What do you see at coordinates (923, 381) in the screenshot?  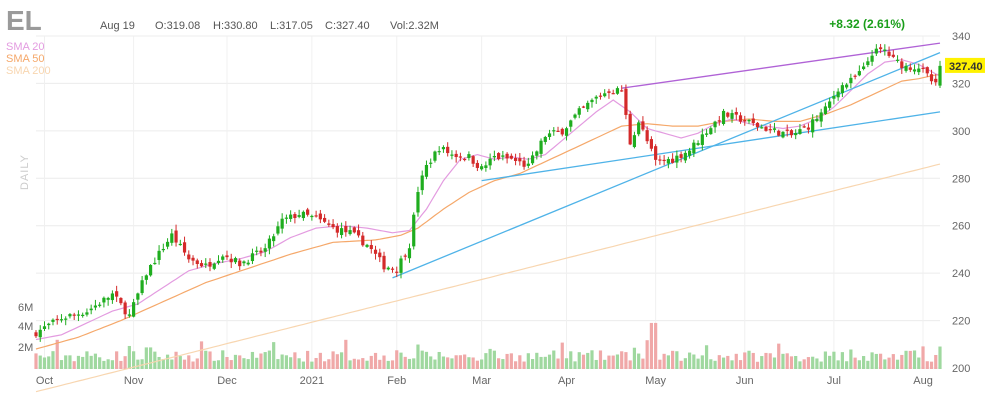 I see `date-tick-label: Aug` at bounding box center [923, 381].